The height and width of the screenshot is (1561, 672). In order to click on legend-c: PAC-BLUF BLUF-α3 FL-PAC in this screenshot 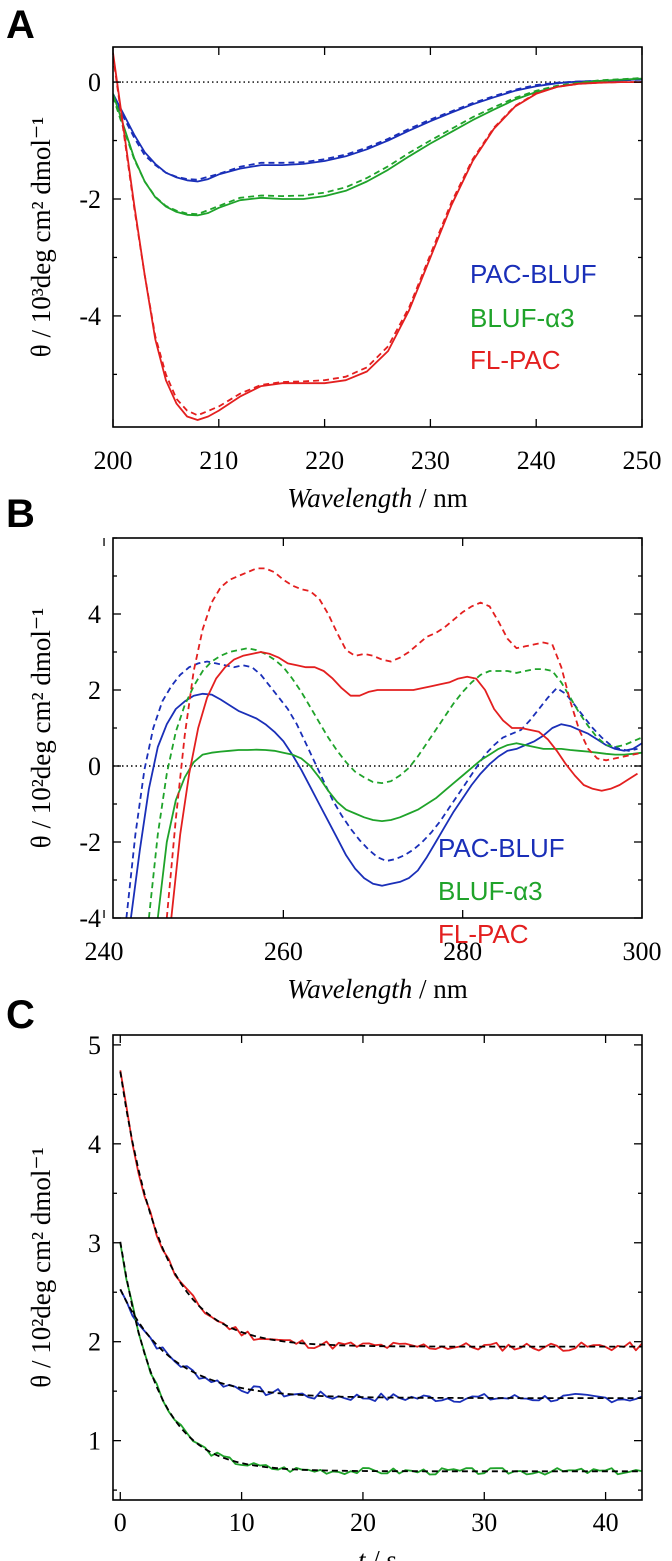, I will do `click(501, 891)`.